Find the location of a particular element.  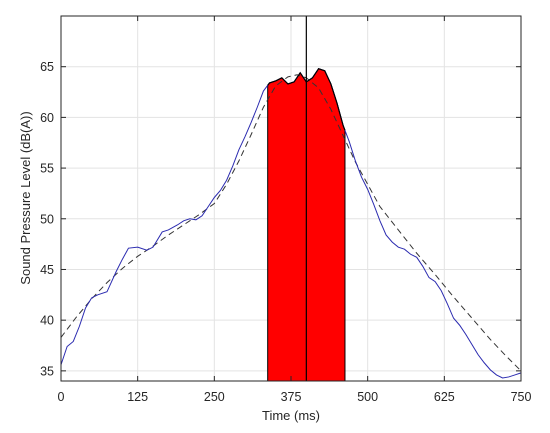

x-tick-label: 250 is located at coordinates (214, 397).